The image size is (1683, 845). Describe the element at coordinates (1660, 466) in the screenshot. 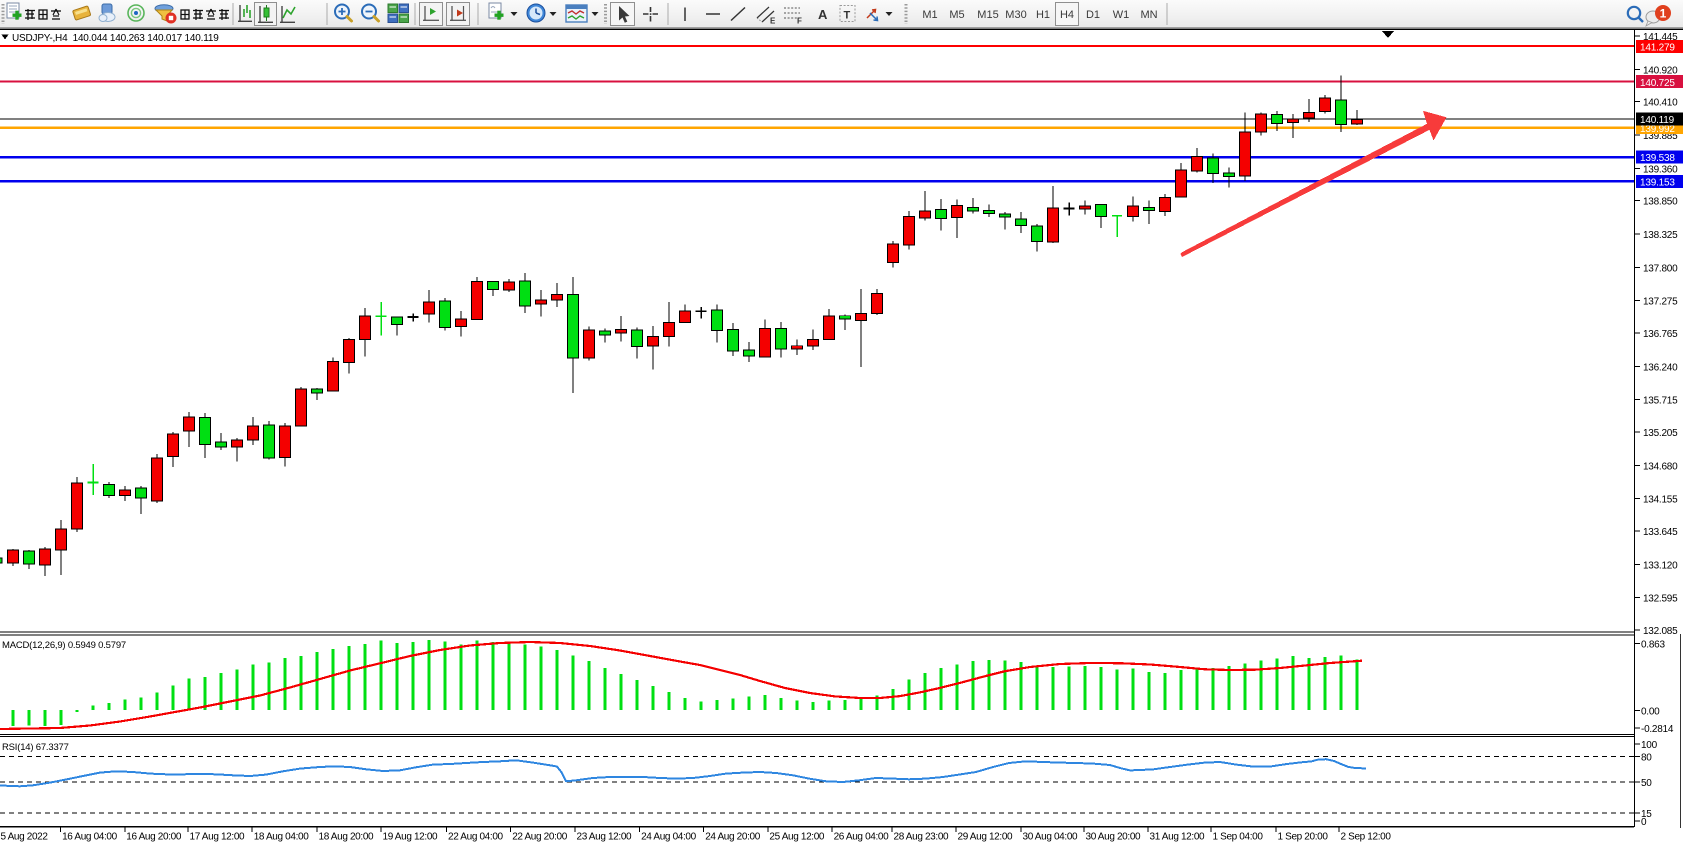

I see `svg-text: 134.680` at that location.